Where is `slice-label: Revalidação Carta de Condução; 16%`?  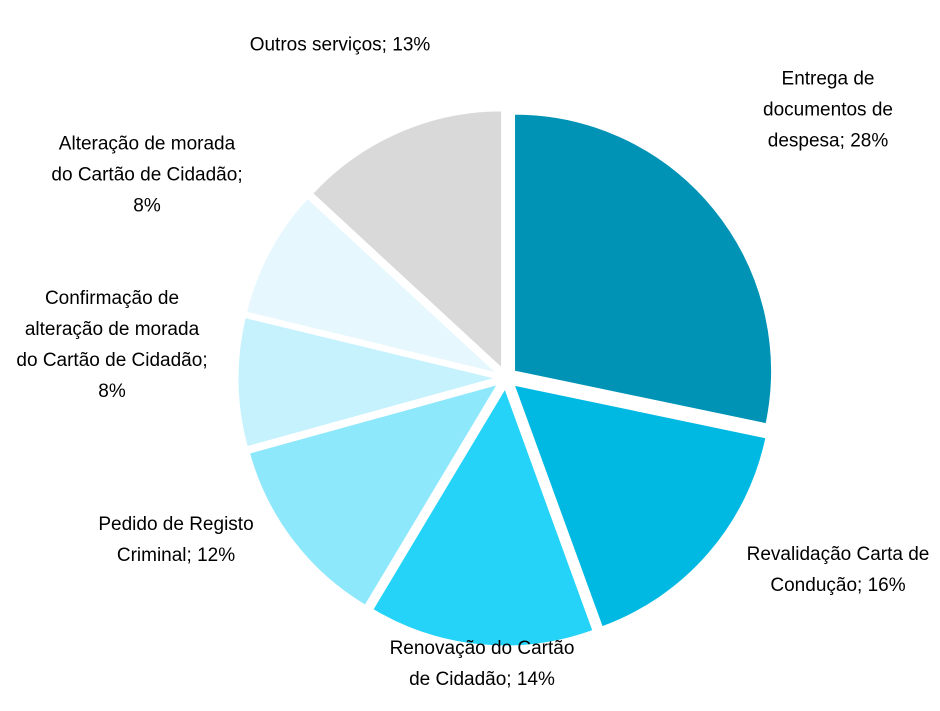 slice-label: Revalidação Carta de Condução; 16% is located at coordinates (835, 570).